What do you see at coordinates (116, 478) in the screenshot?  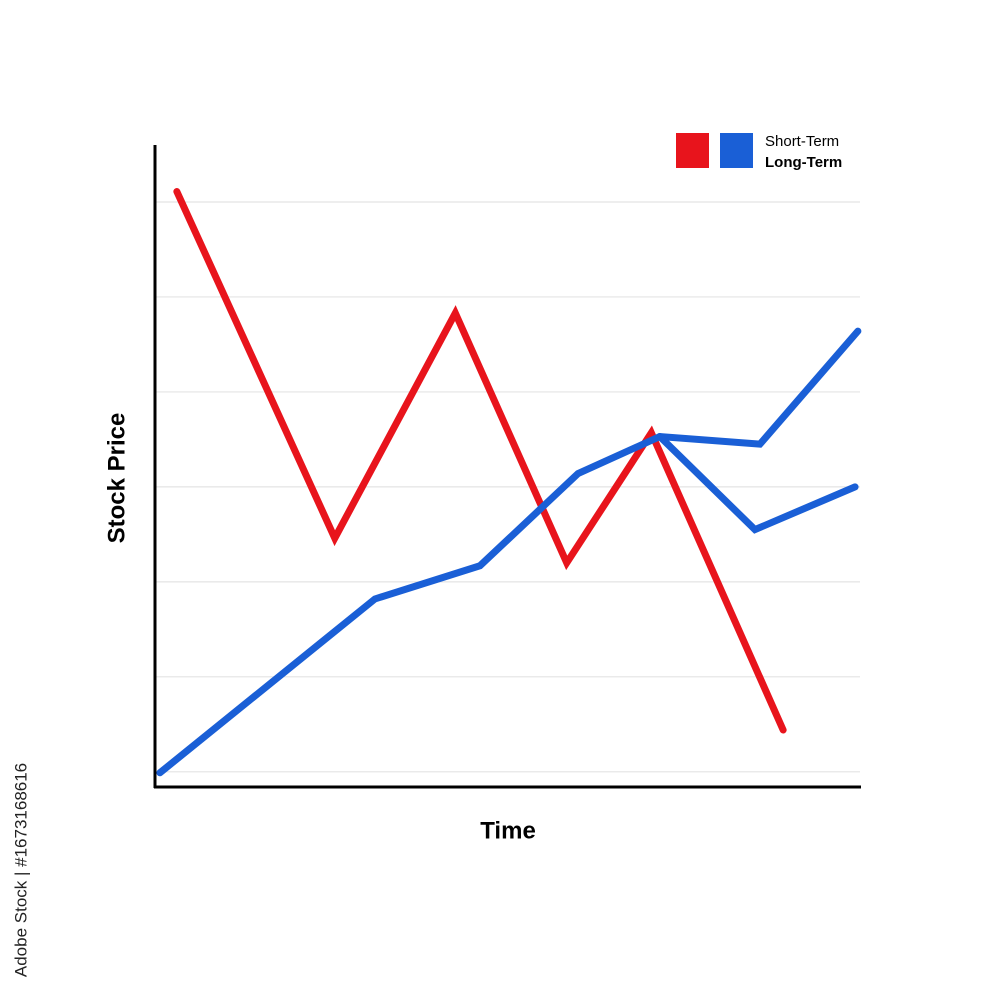 I see `y-axis-label: Stock Price` at bounding box center [116, 478].